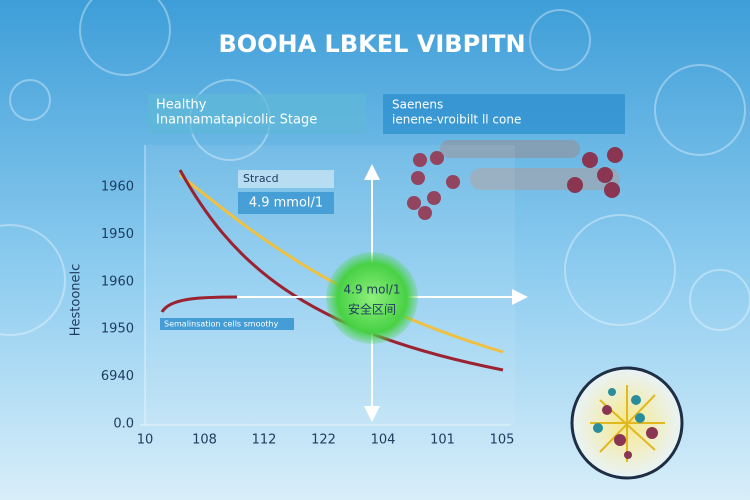 The height and width of the screenshot is (500, 750). What do you see at coordinates (204, 440) in the screenshot?
I see `x-tick-label: 108` at bounding box center [204, 440].